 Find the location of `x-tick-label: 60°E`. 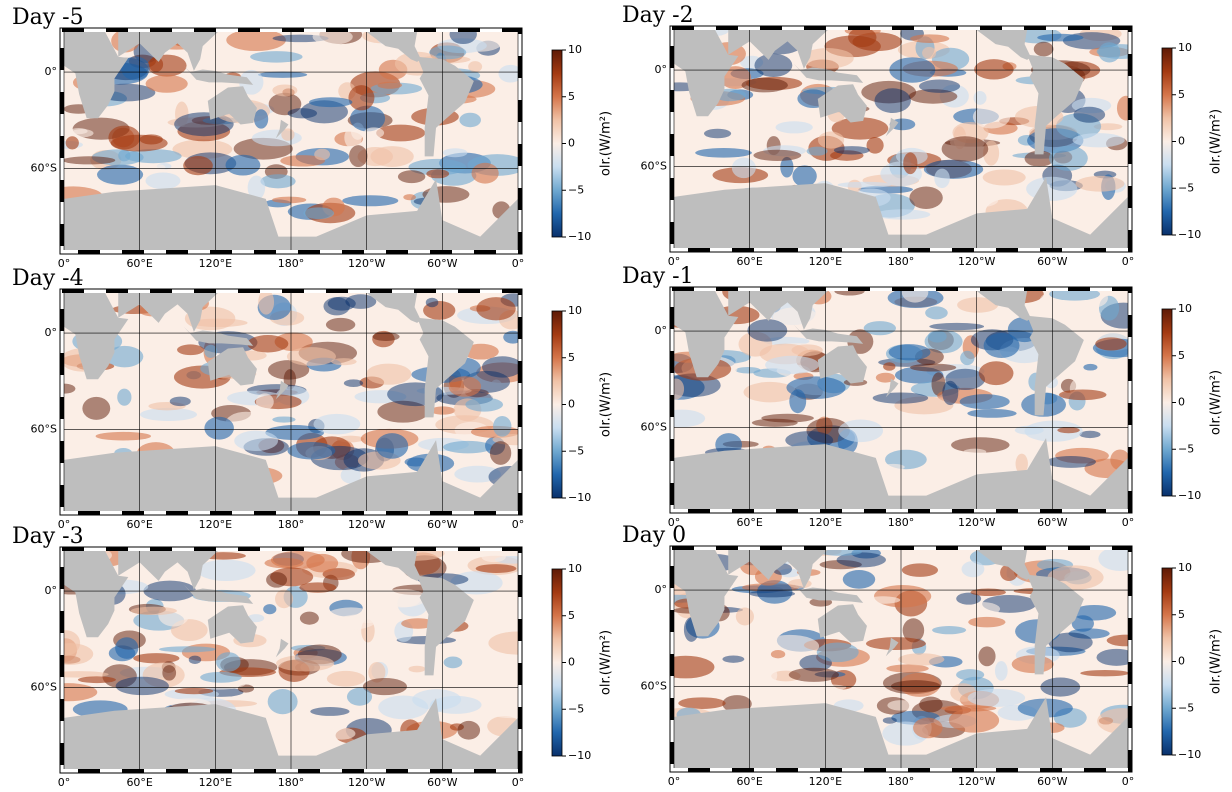

x-tick-label: 60°E is located at coordinates (139, 782).